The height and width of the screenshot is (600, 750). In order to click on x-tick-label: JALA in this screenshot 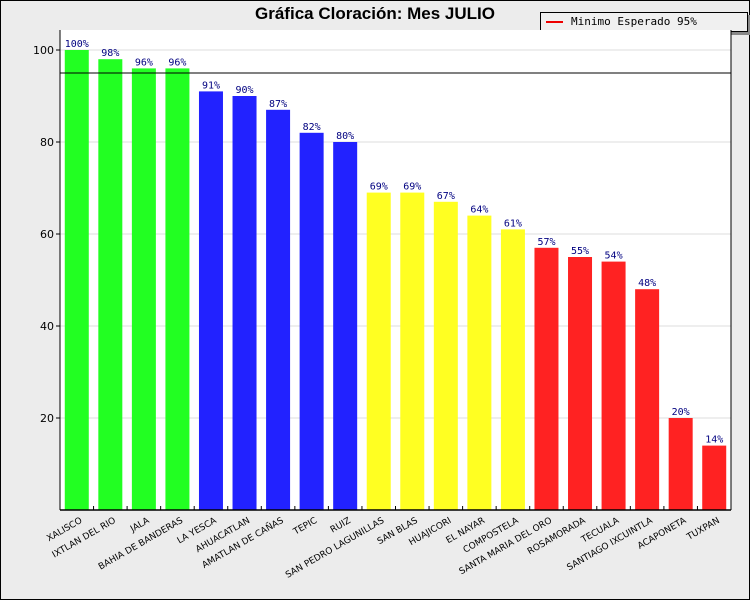, I will do `click(140, 526)`.